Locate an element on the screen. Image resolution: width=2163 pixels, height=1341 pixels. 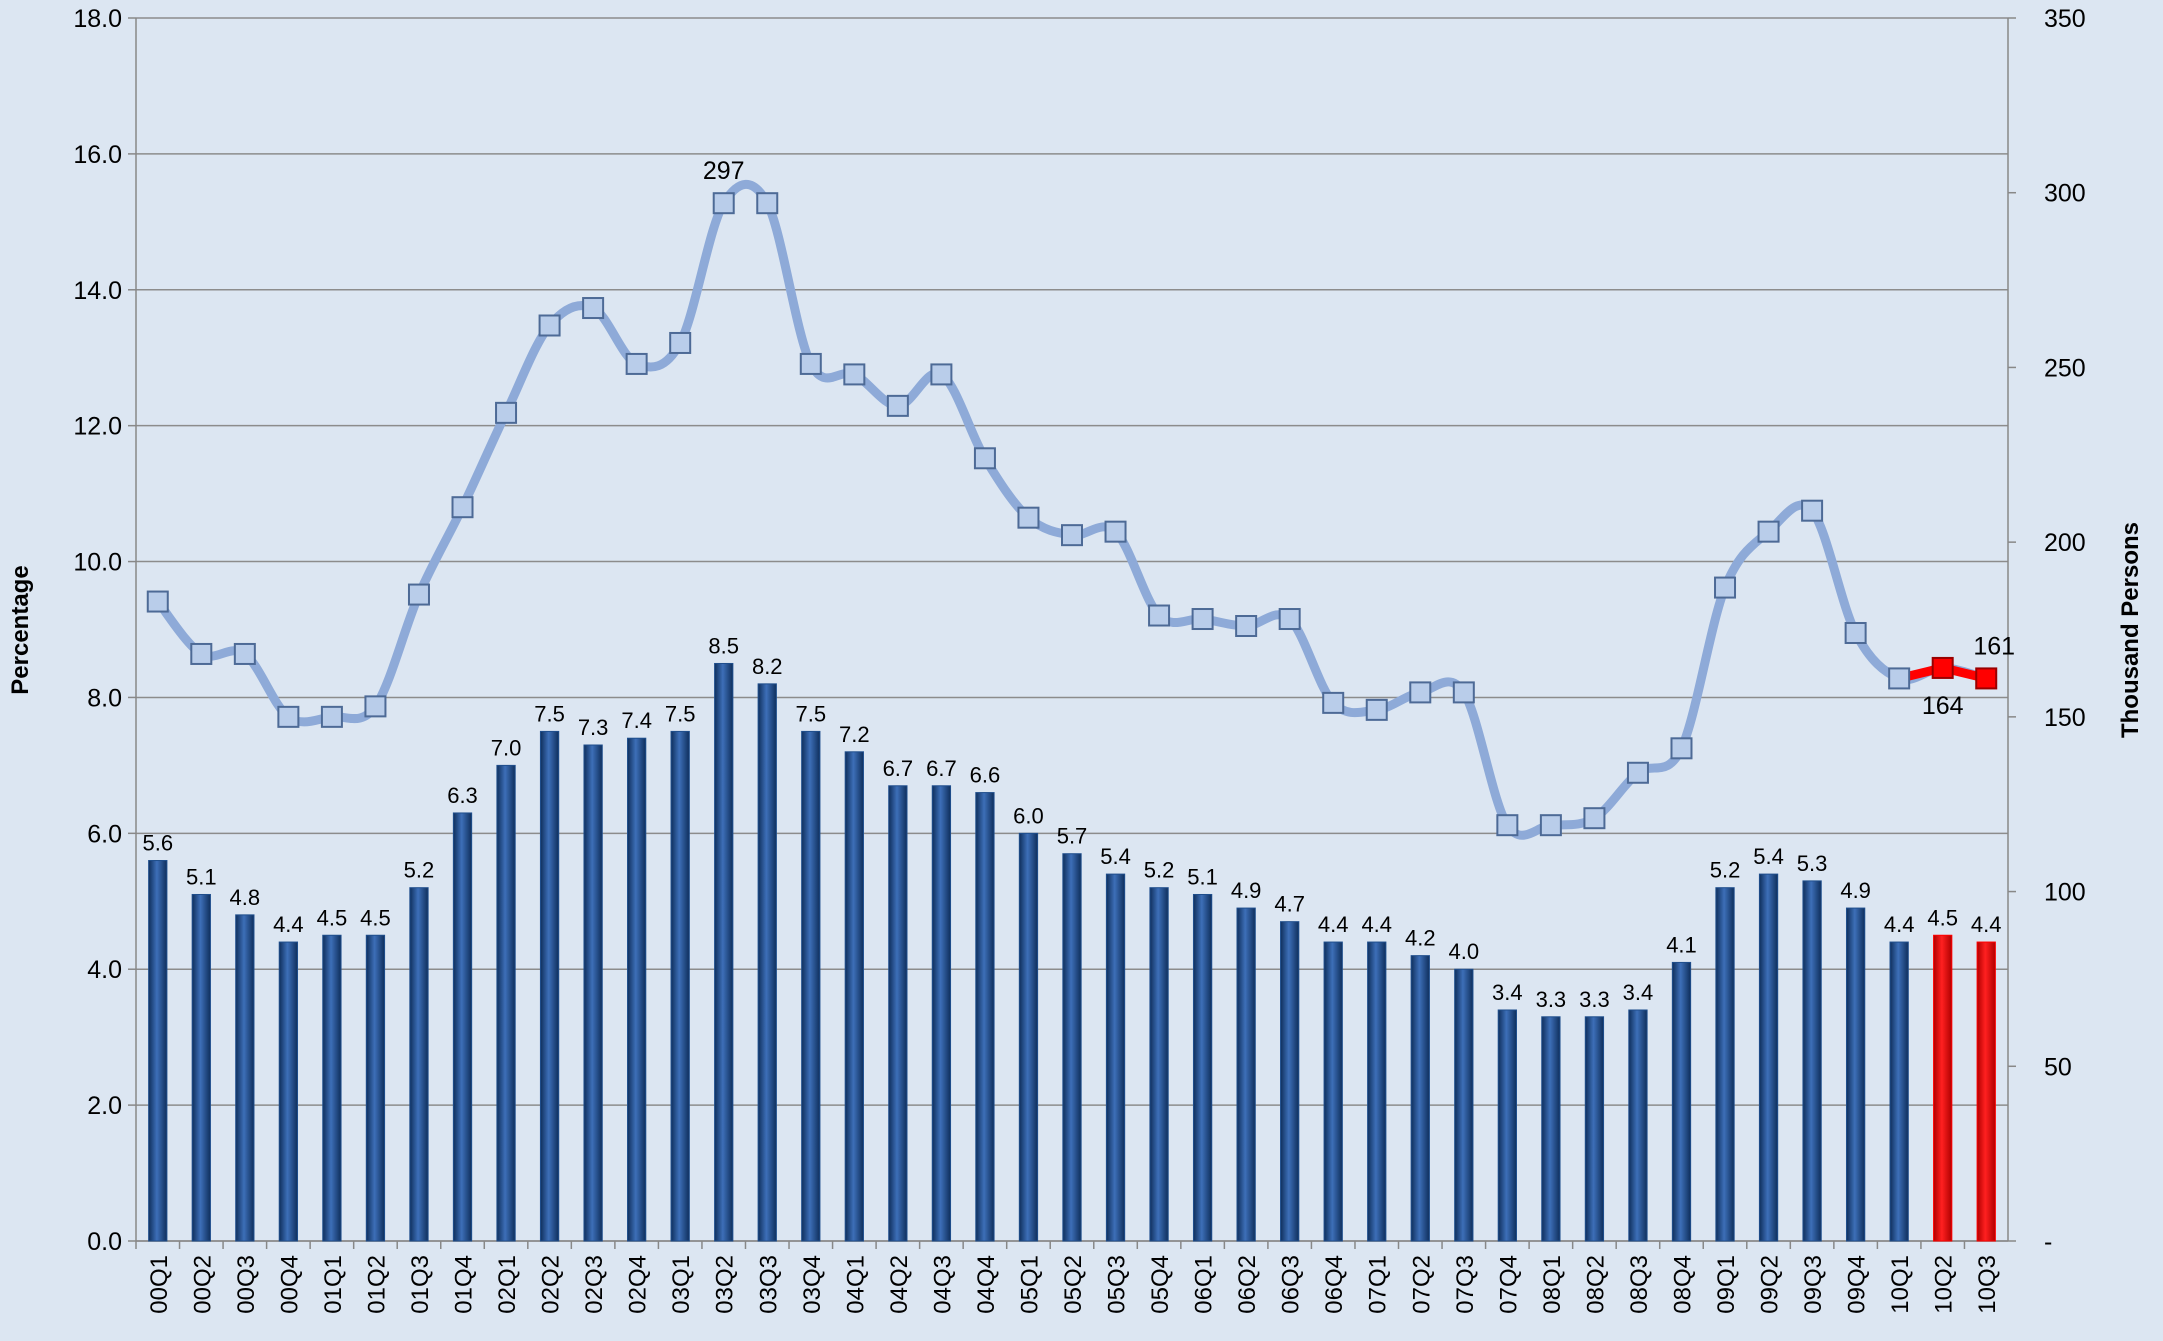
x-tick-label: 05Q2 is located at coordinates (1073, 1284).